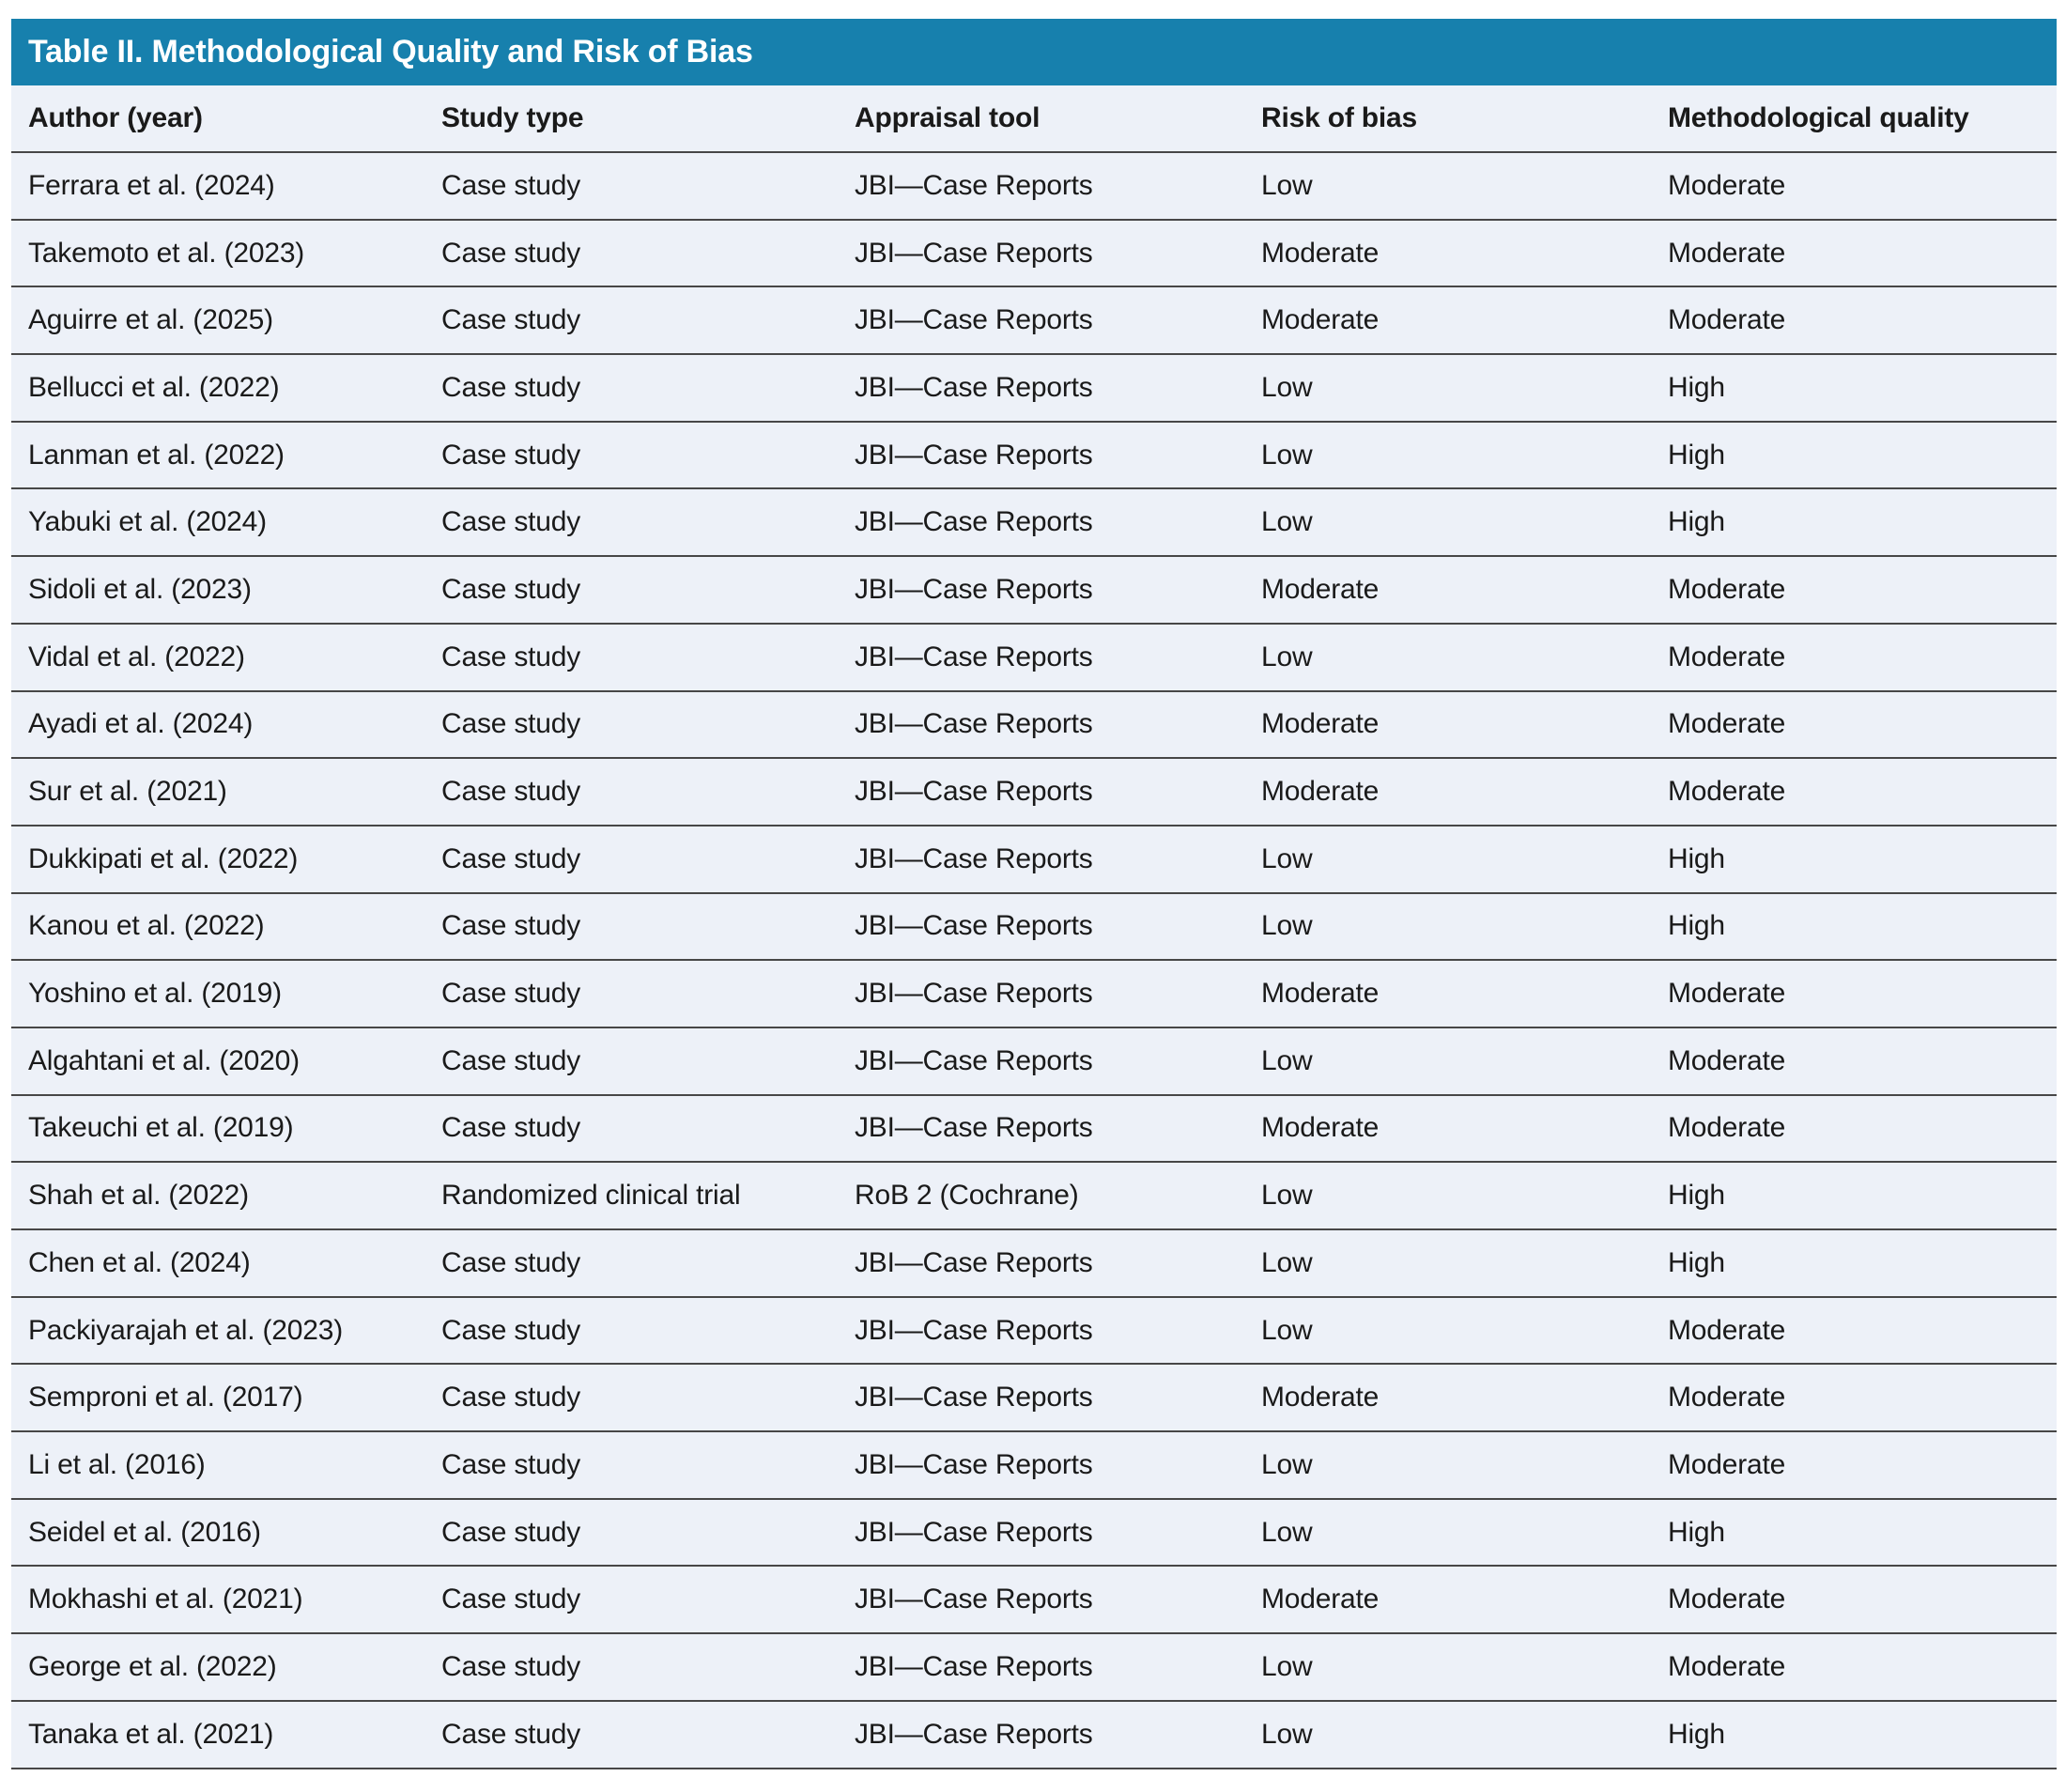 Image resolution: width=2066 pixels, height=1792 pixels. I want to click on author-cell: Aguirre et al. (2025), so click(217, 321).